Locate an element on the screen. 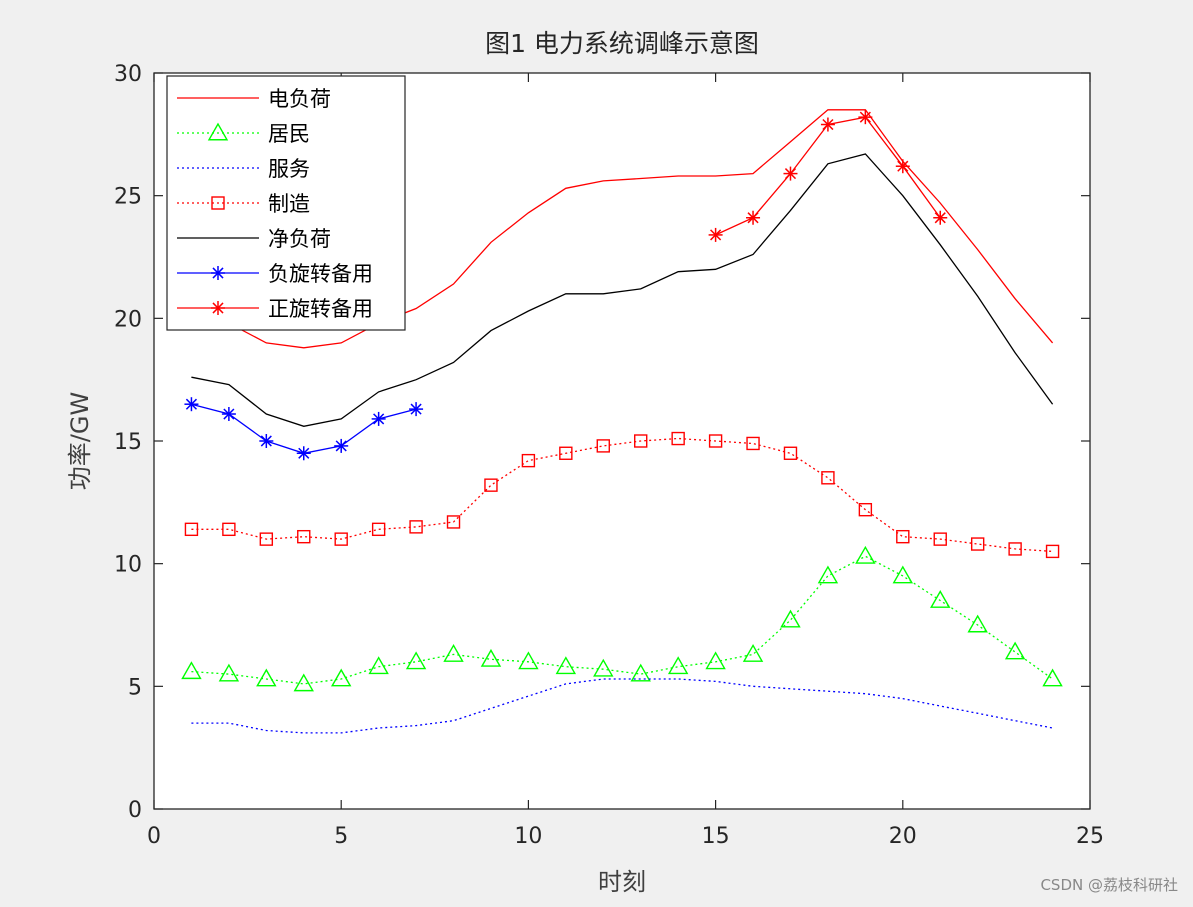 This screenshot has width=1193, height=907. x-tick-label: 15 is located at coordinates (716, 836).